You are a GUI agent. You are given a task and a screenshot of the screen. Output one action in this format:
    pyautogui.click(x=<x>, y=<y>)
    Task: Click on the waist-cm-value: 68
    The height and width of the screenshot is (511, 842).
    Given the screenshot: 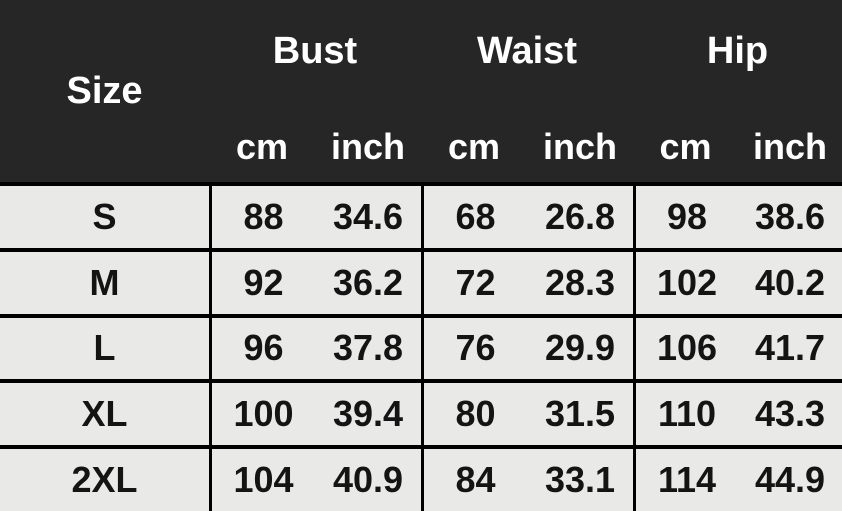 What is the action you would take?
    pyautogui.click(x=474, y=217)
    